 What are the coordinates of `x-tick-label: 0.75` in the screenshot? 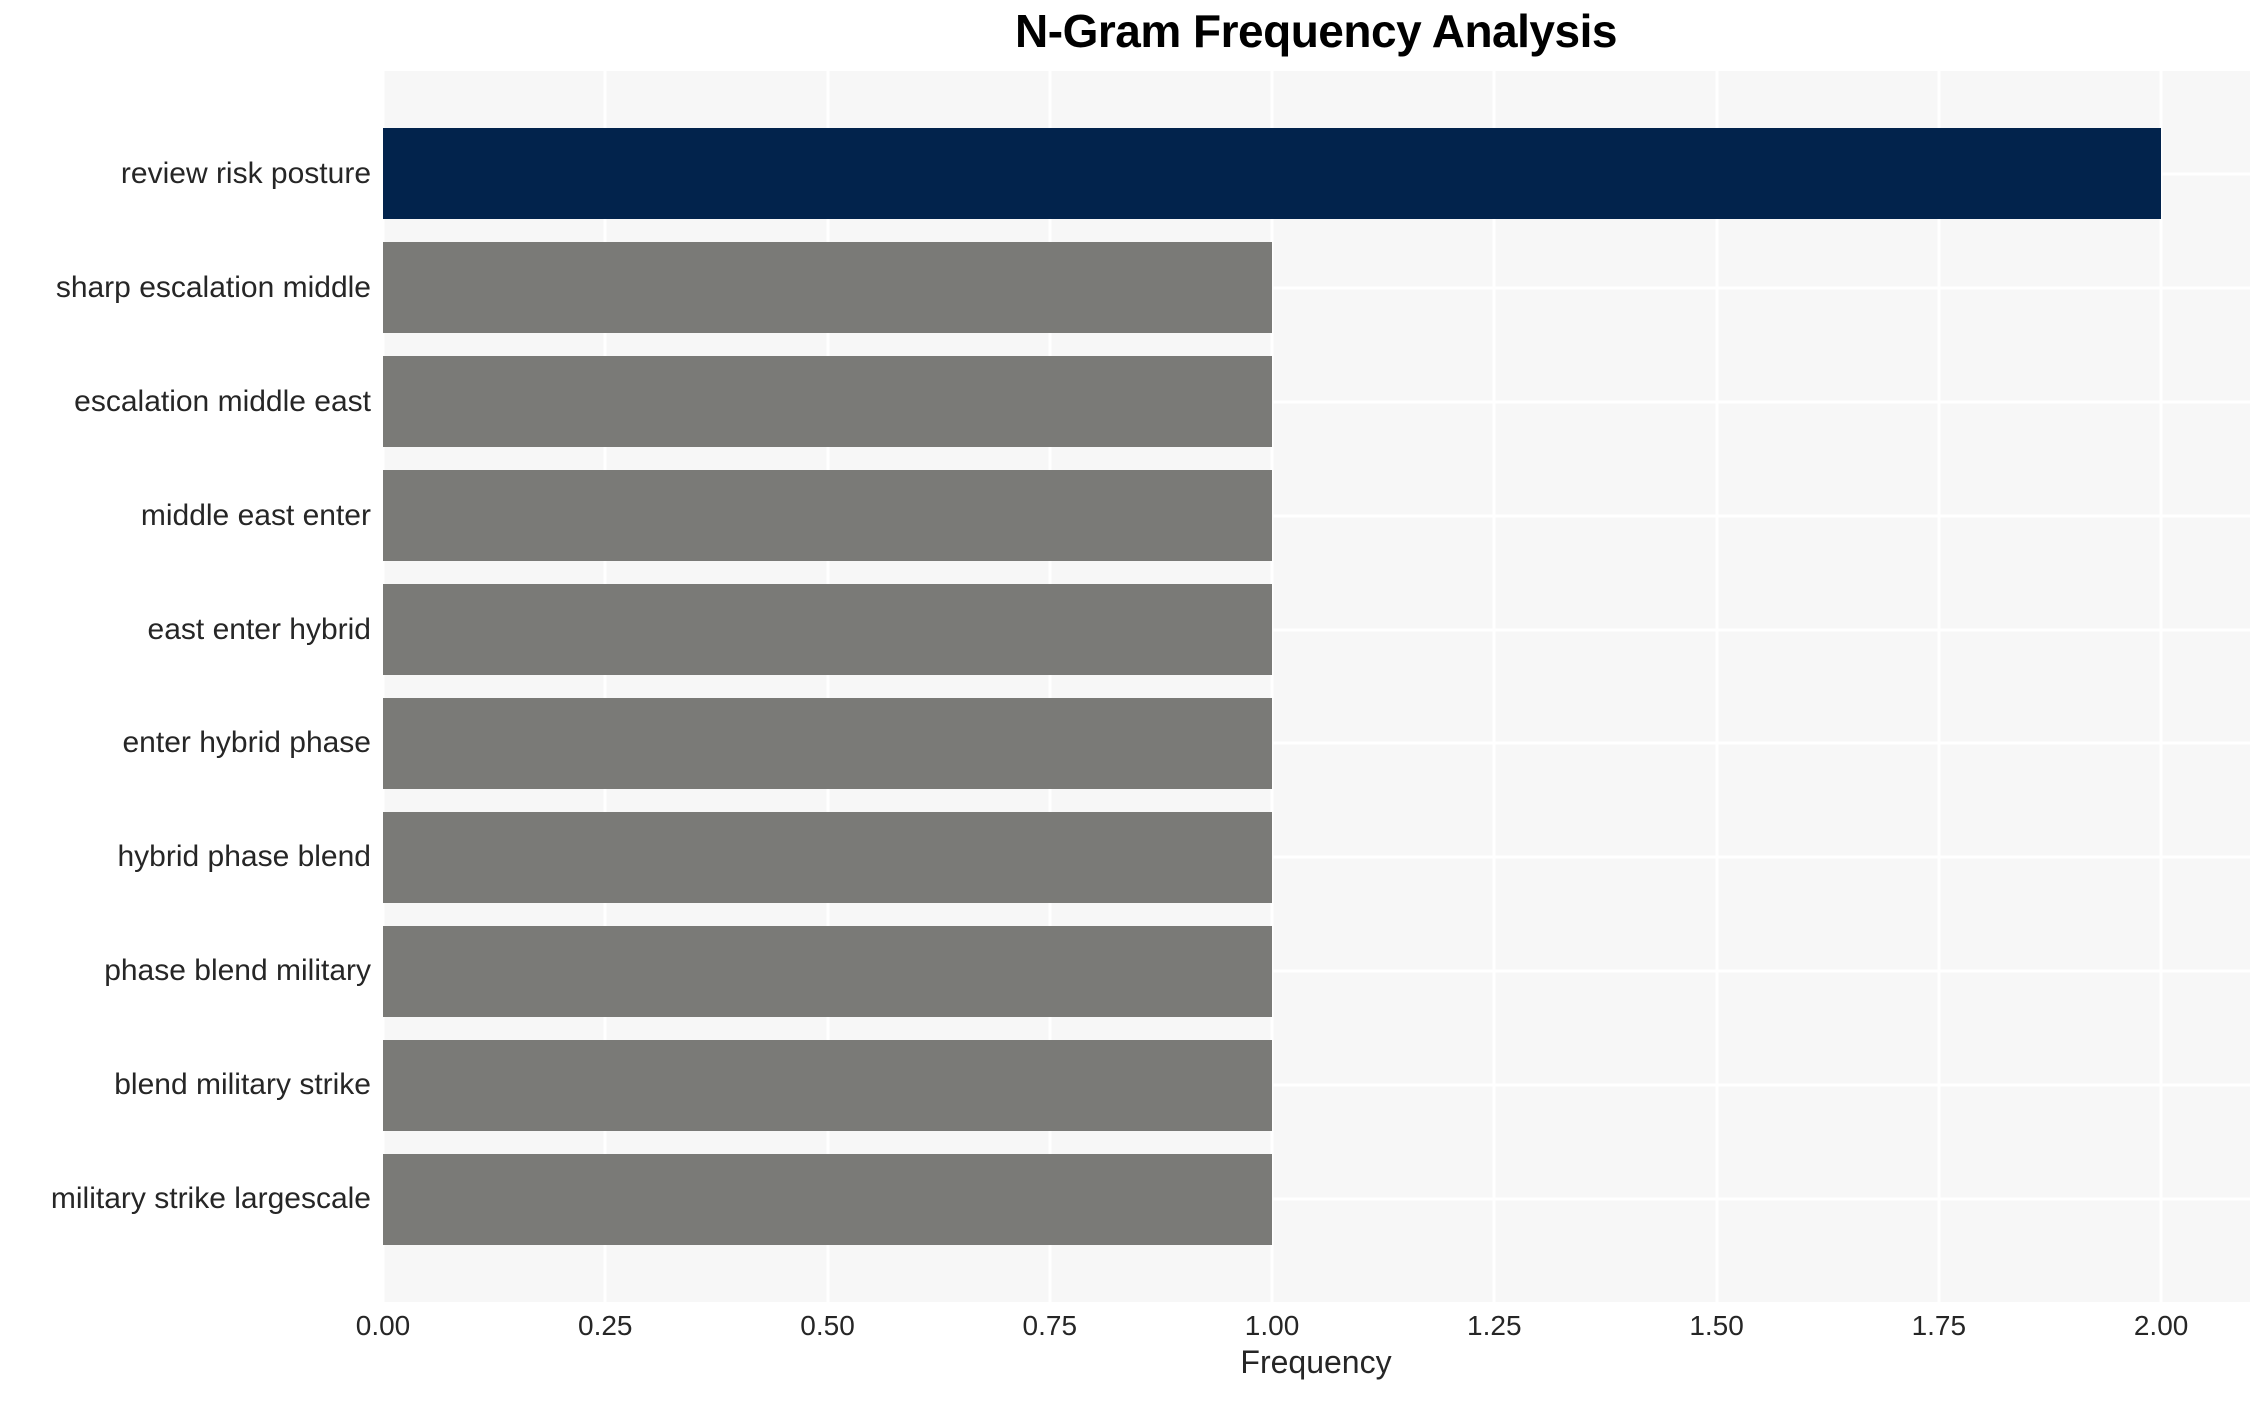 It's located at (1050, 1325).